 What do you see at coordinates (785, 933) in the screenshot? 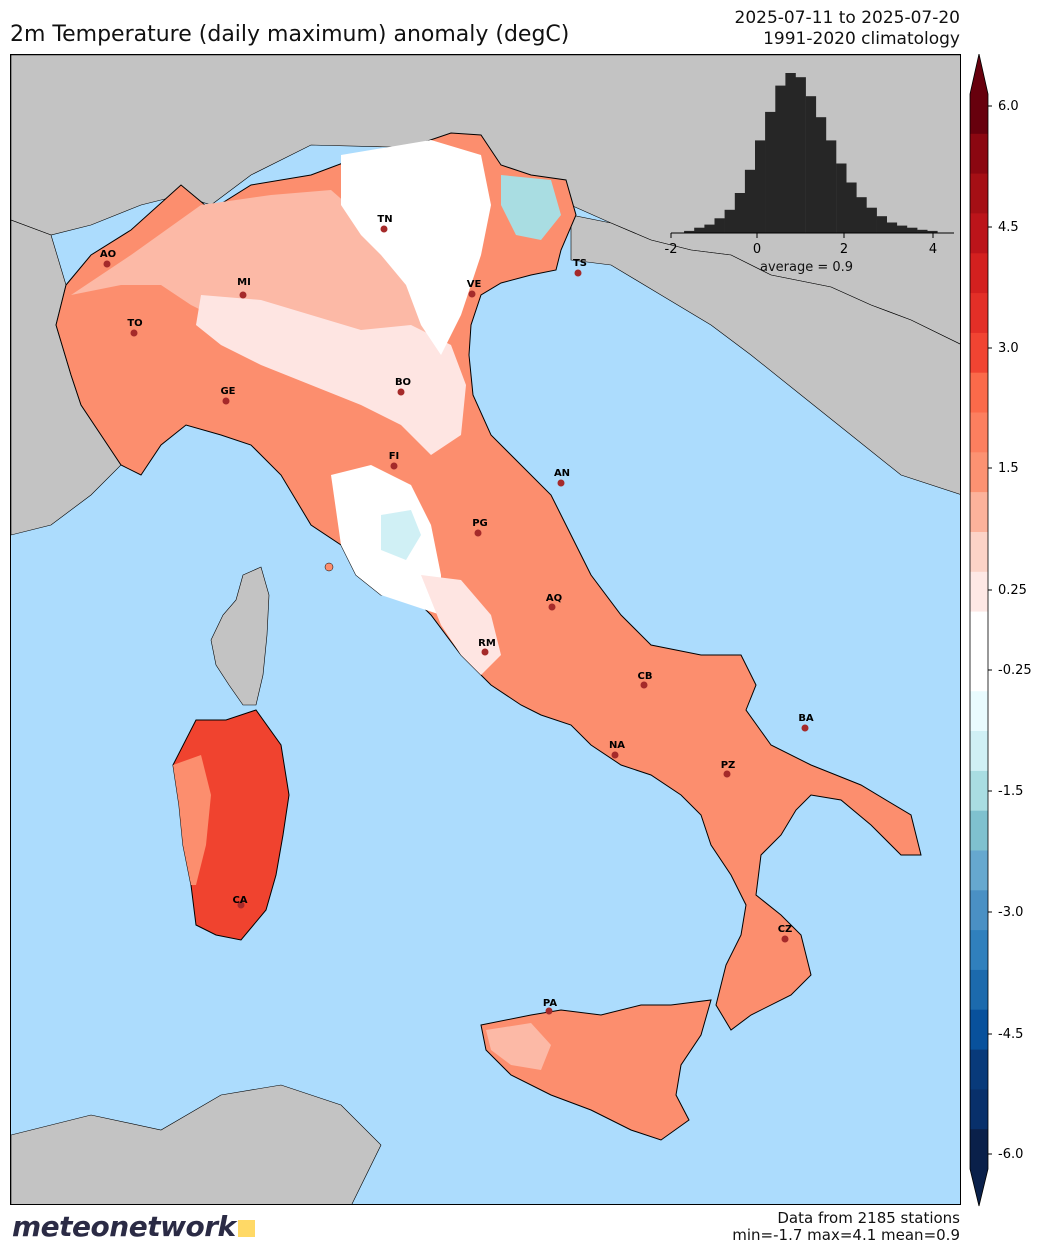
I see `station-CZ: CZ` at bounding box center [785, 933].